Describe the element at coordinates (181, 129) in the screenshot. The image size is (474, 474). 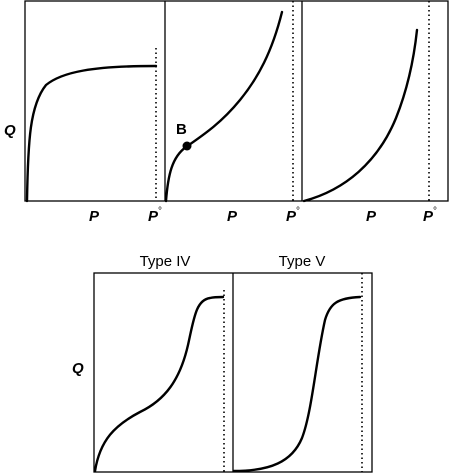
I see `point-b-label: B` at that location.